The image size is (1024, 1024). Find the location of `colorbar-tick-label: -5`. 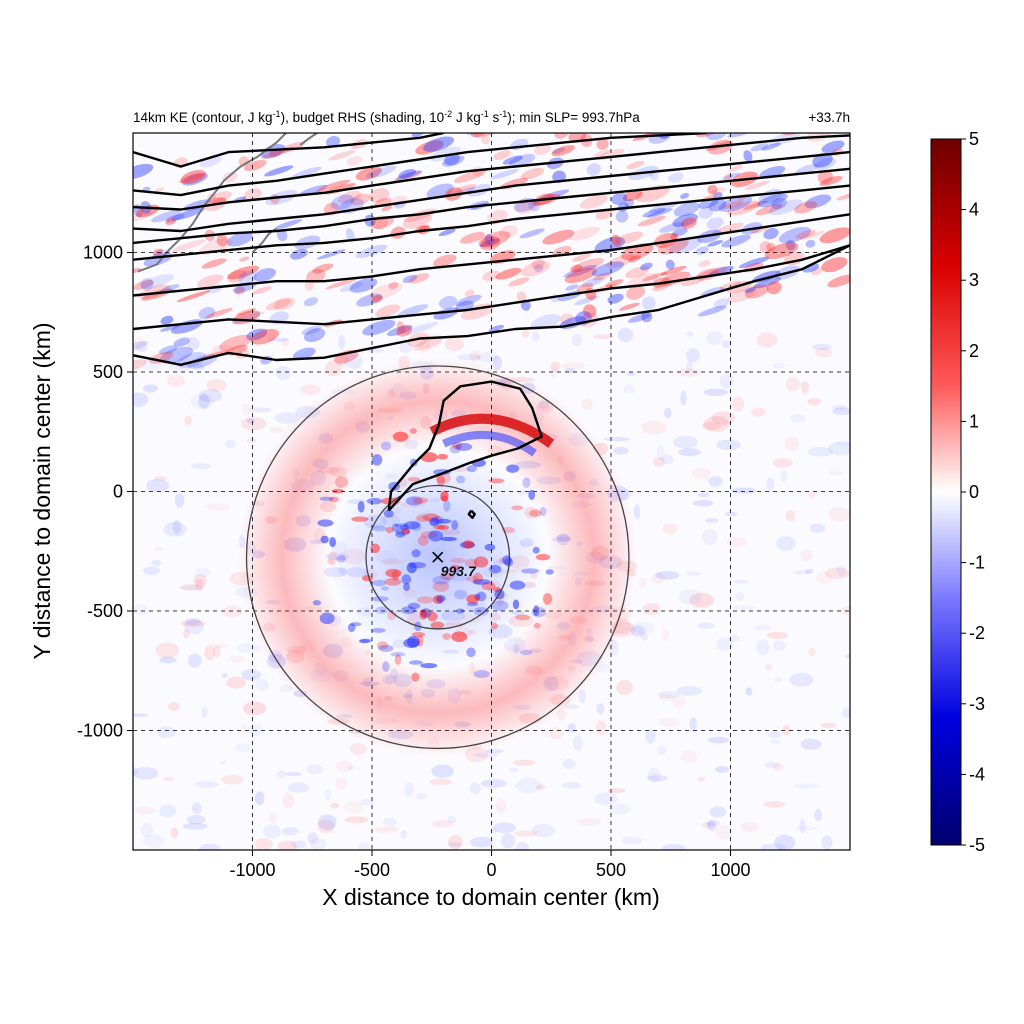

colorbar-tick-label: -5 is located at coordinates (977, 845).